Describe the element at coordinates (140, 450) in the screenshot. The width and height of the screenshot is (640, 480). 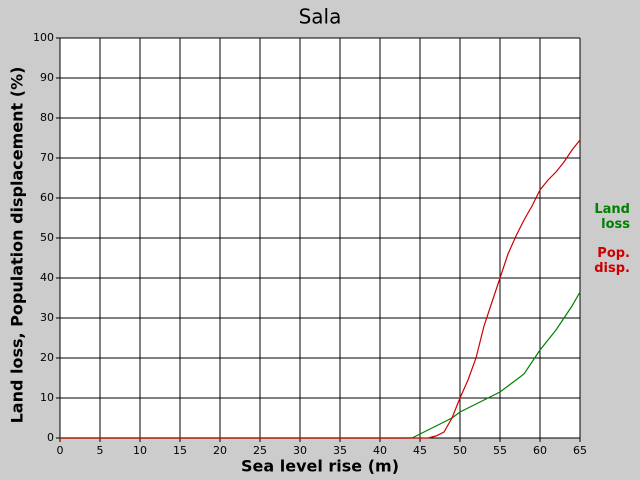
I see `x-tick-label: 10` at that location.